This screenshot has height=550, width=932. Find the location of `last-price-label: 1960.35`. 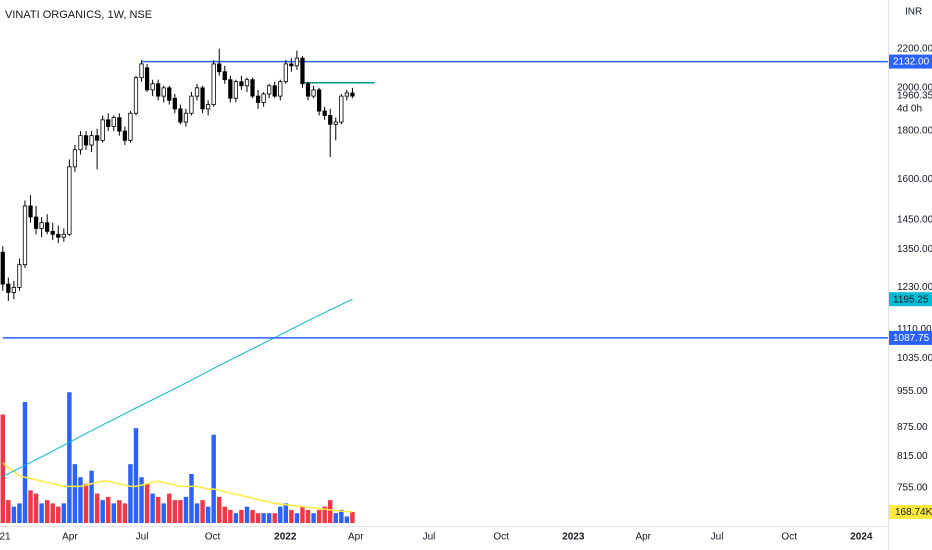

last-price-label: 1960.35 is located at coordinates (914, 96).